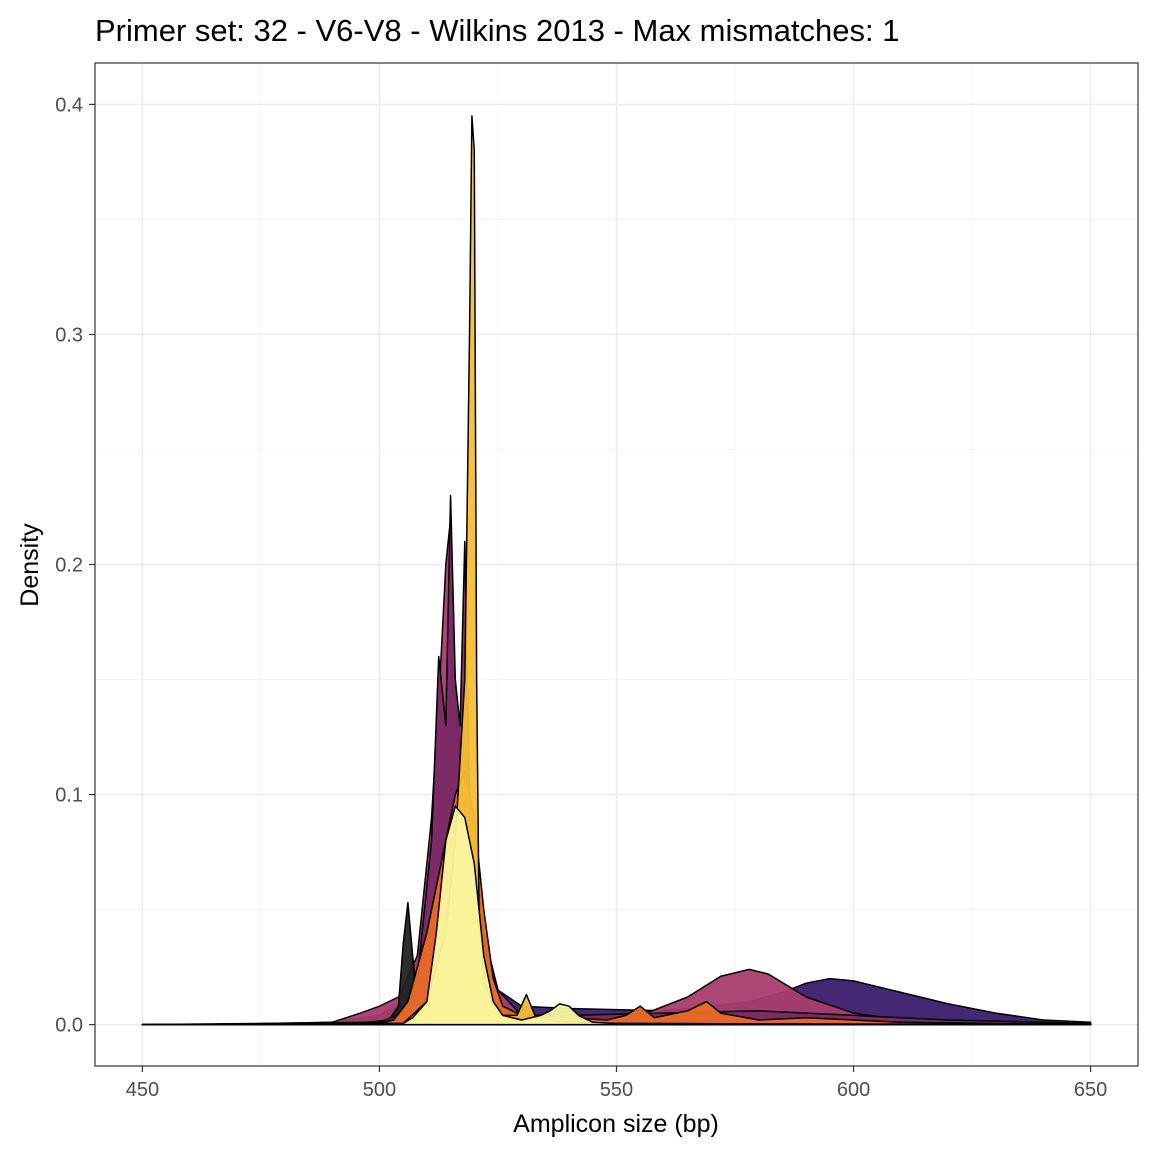 Image resolution: width=1152 pixels, height=1152 pixels. What do you see at coordinates (379, 1090) in the screenshot?
I see `x-tick-label: 500` at bounding box center [379, 1090].